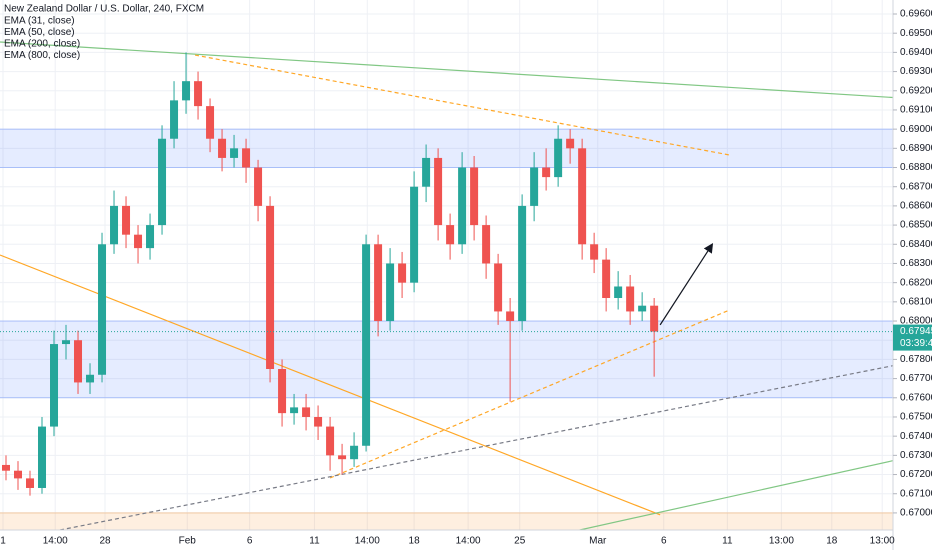 The image size is (932, 550). I want to click on last-price-label: 0.67945, so click(916, 331).